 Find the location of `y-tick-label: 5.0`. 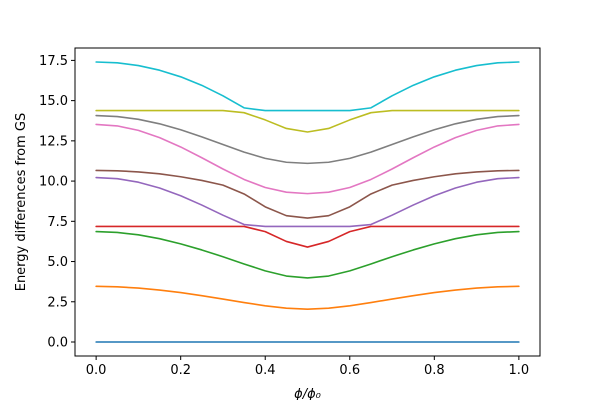

y-tick-label: 5.0 is located at coordinates (57, 262).